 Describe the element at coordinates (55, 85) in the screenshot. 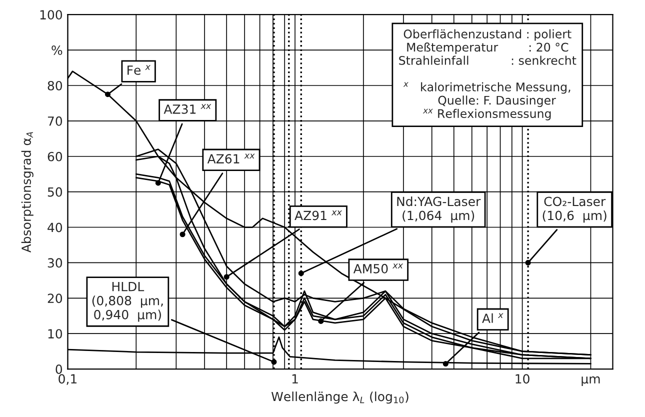

I see `y-tick-label: 80` at that location.